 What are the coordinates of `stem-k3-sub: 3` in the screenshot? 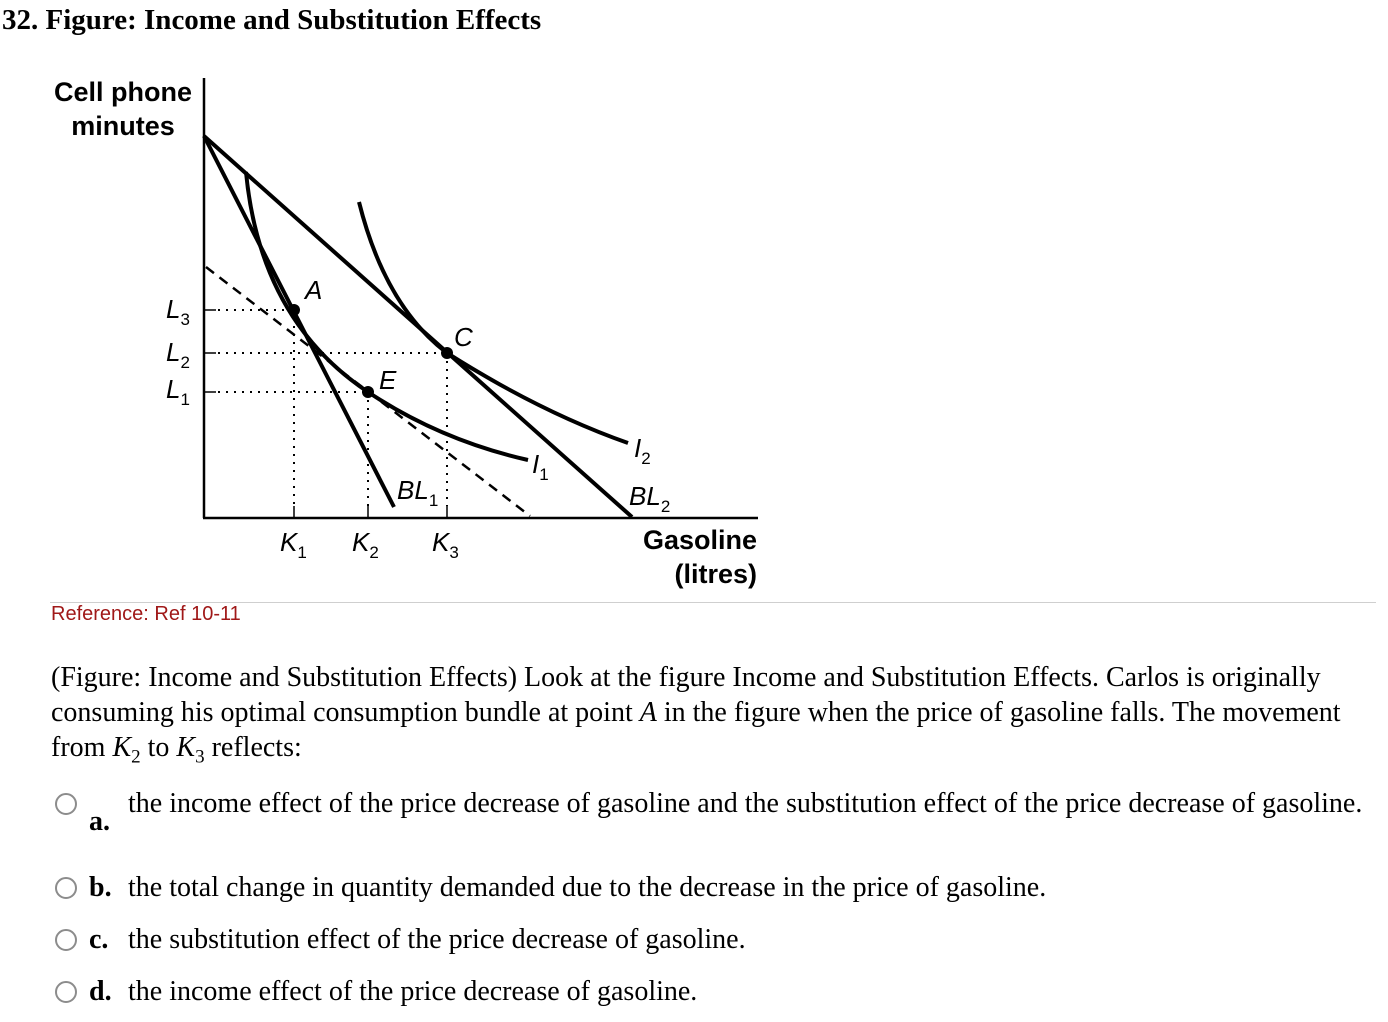 It's located at (200, 757).